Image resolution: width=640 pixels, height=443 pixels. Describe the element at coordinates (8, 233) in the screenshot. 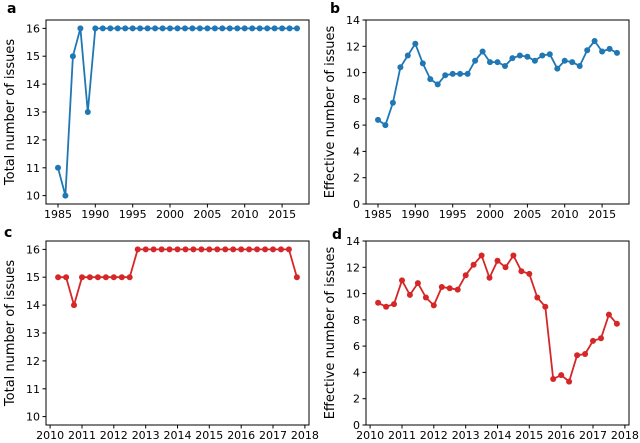

I see `panel-label-c: c` at that location.